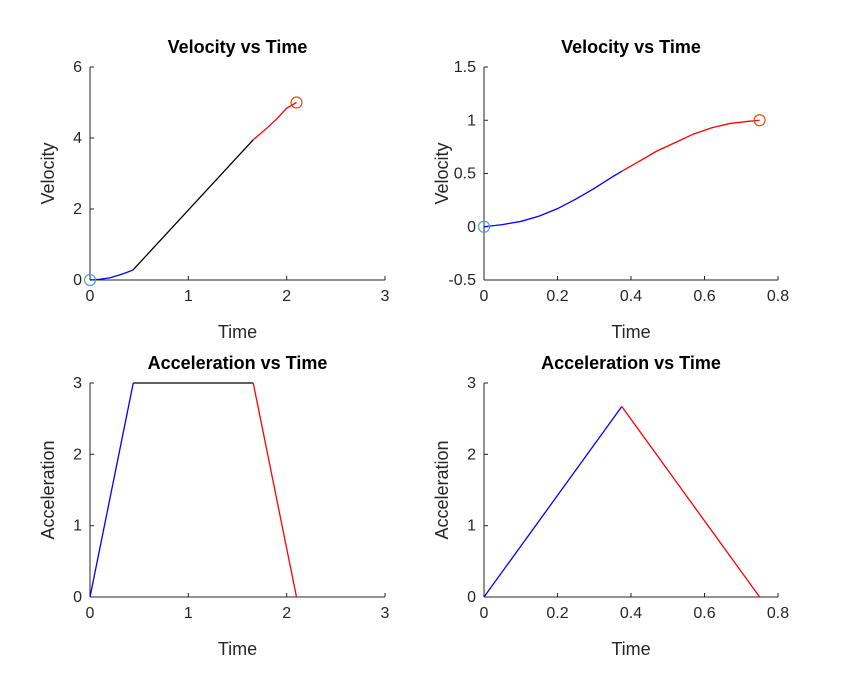 The image size is (841, 699). What do you see at coordinates (462, 280) in the screenshot?
I see `y-tick-label: -0.5` at bounding box center [462, 280].